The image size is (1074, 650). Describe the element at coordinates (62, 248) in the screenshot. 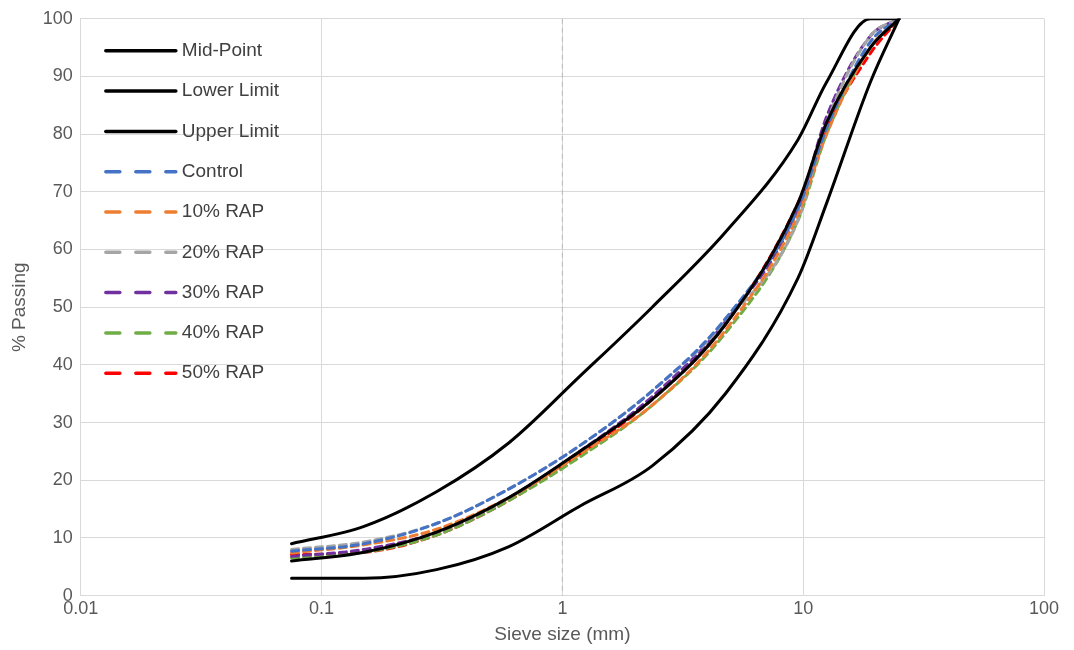

I see `y-tick-label: 60` at that location.